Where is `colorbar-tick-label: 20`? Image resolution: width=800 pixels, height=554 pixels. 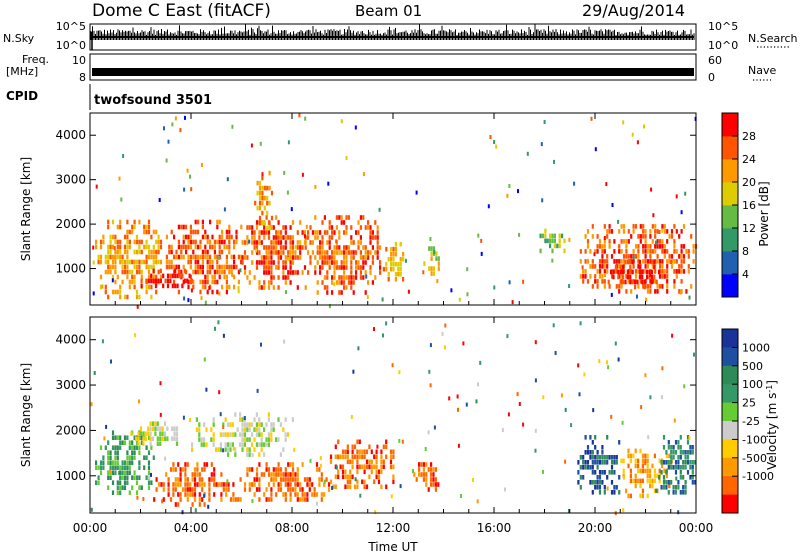 colorbar-tick-label: 20 is located at coordinates (749, 182).